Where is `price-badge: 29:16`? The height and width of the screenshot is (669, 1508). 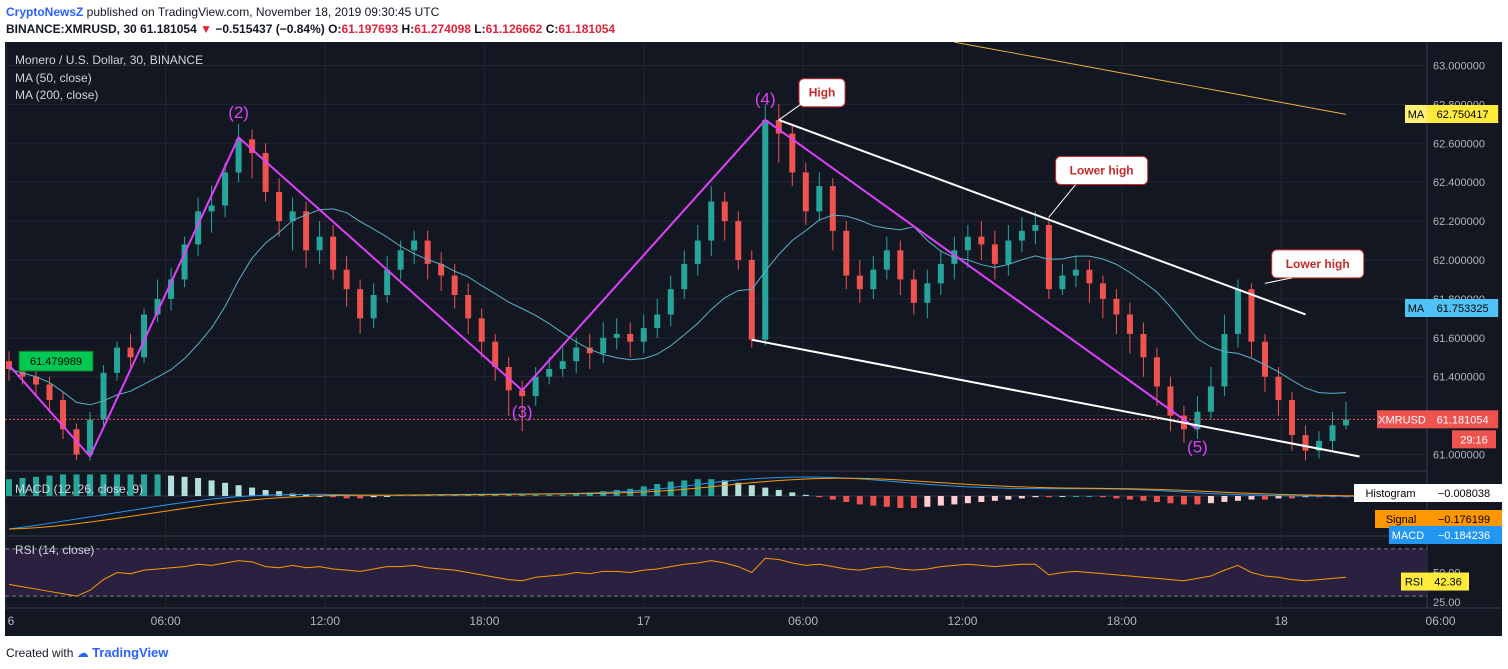
price-badge: 29:16 is located at coordinates (1474, 439).